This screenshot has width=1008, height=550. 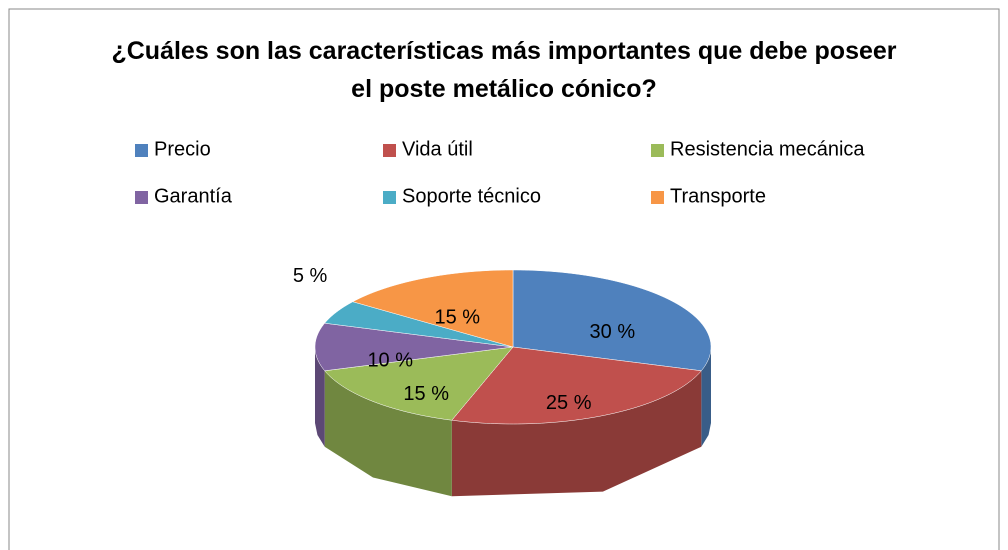 I want to click on legend-label: Soporte técnico, so click(x=471, y=196).